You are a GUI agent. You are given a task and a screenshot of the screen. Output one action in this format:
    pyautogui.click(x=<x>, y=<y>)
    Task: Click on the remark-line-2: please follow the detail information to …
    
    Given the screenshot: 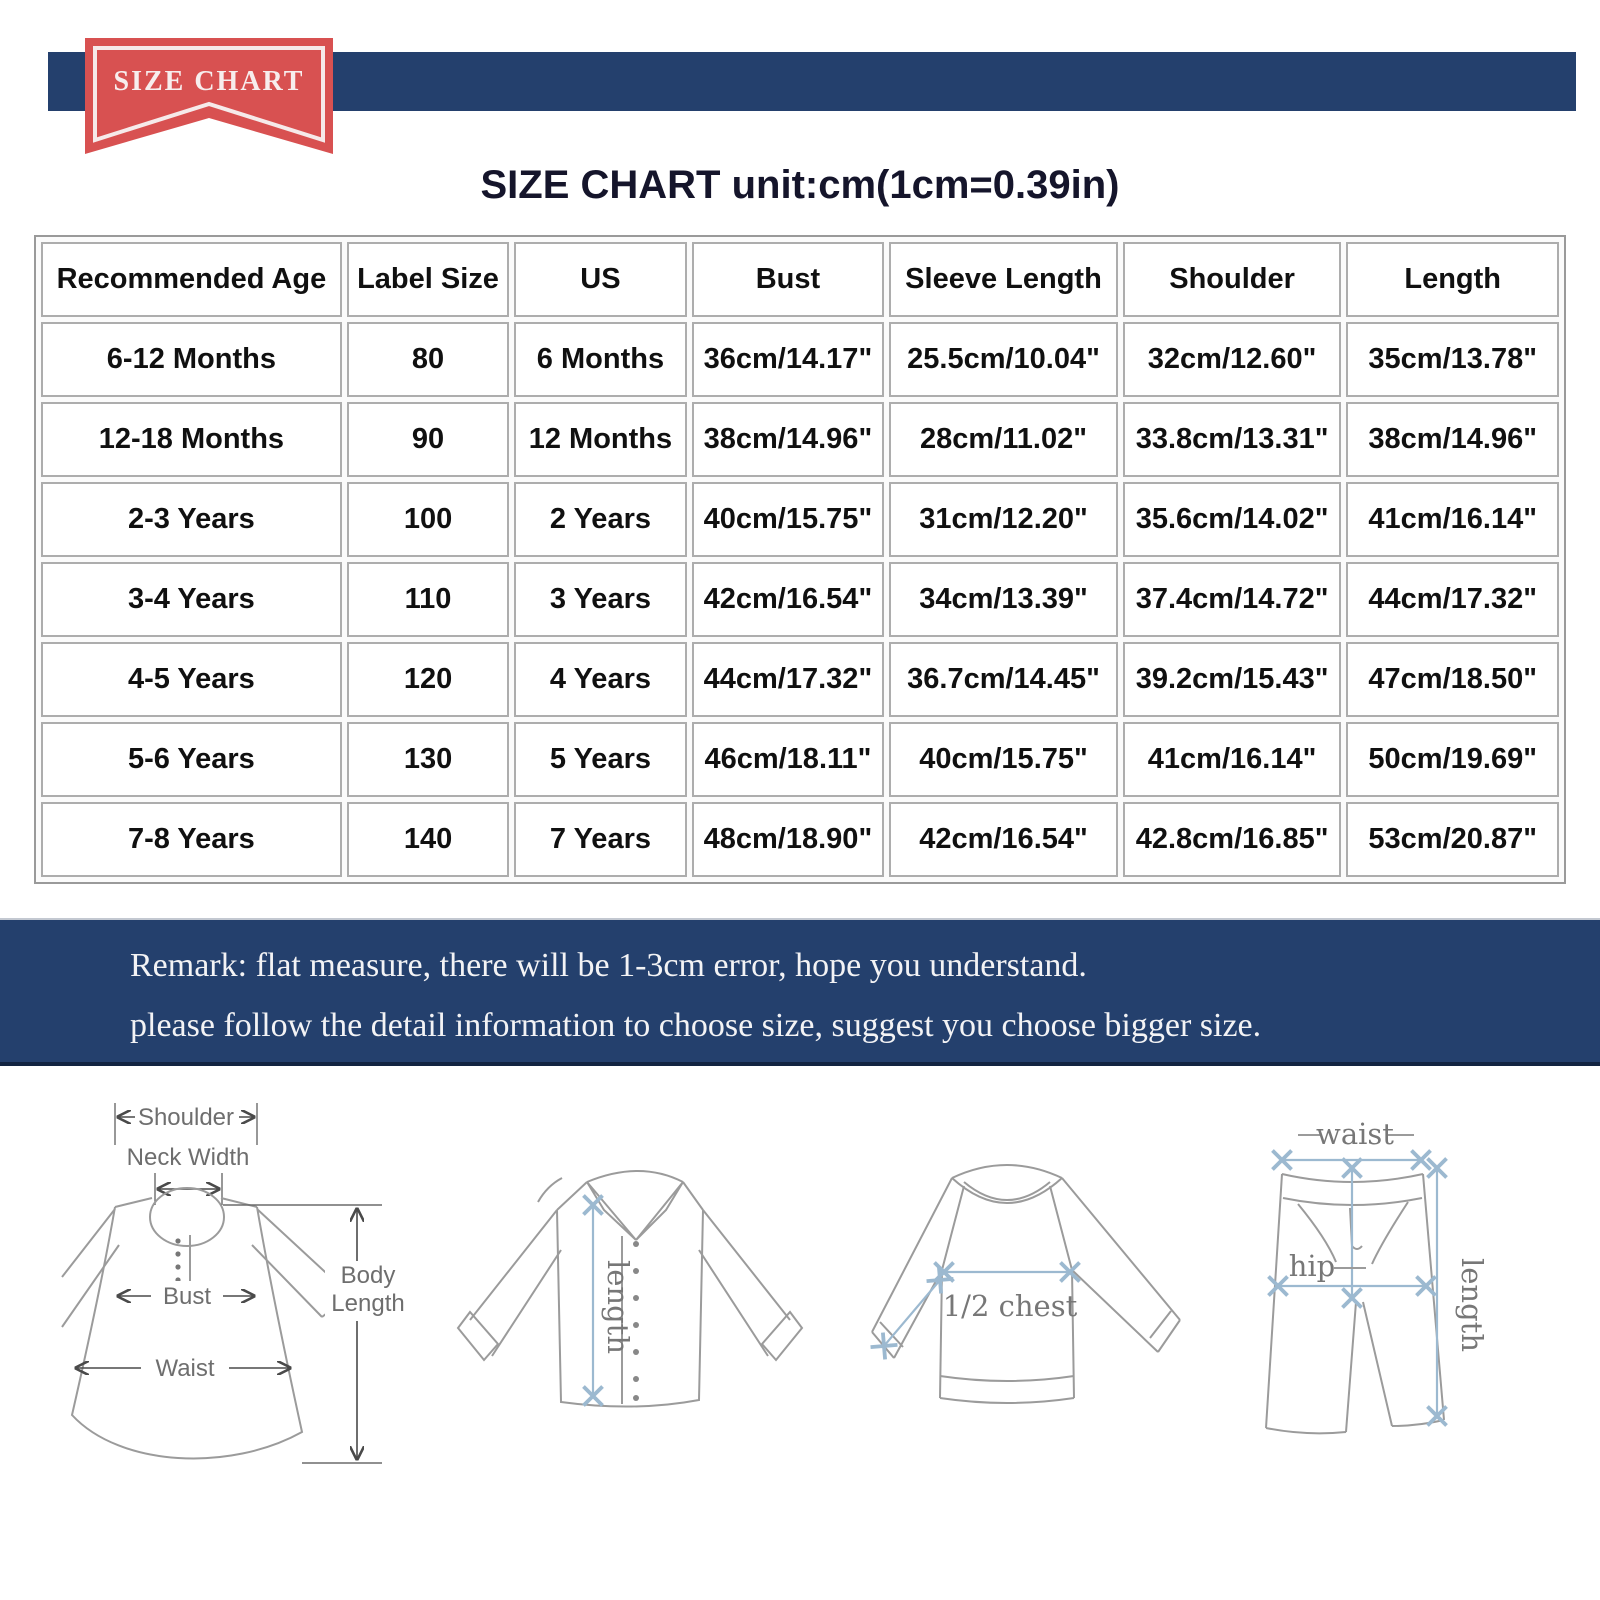 What is the action you would take?
    pyautogui.click(x=696, y=1025)
    